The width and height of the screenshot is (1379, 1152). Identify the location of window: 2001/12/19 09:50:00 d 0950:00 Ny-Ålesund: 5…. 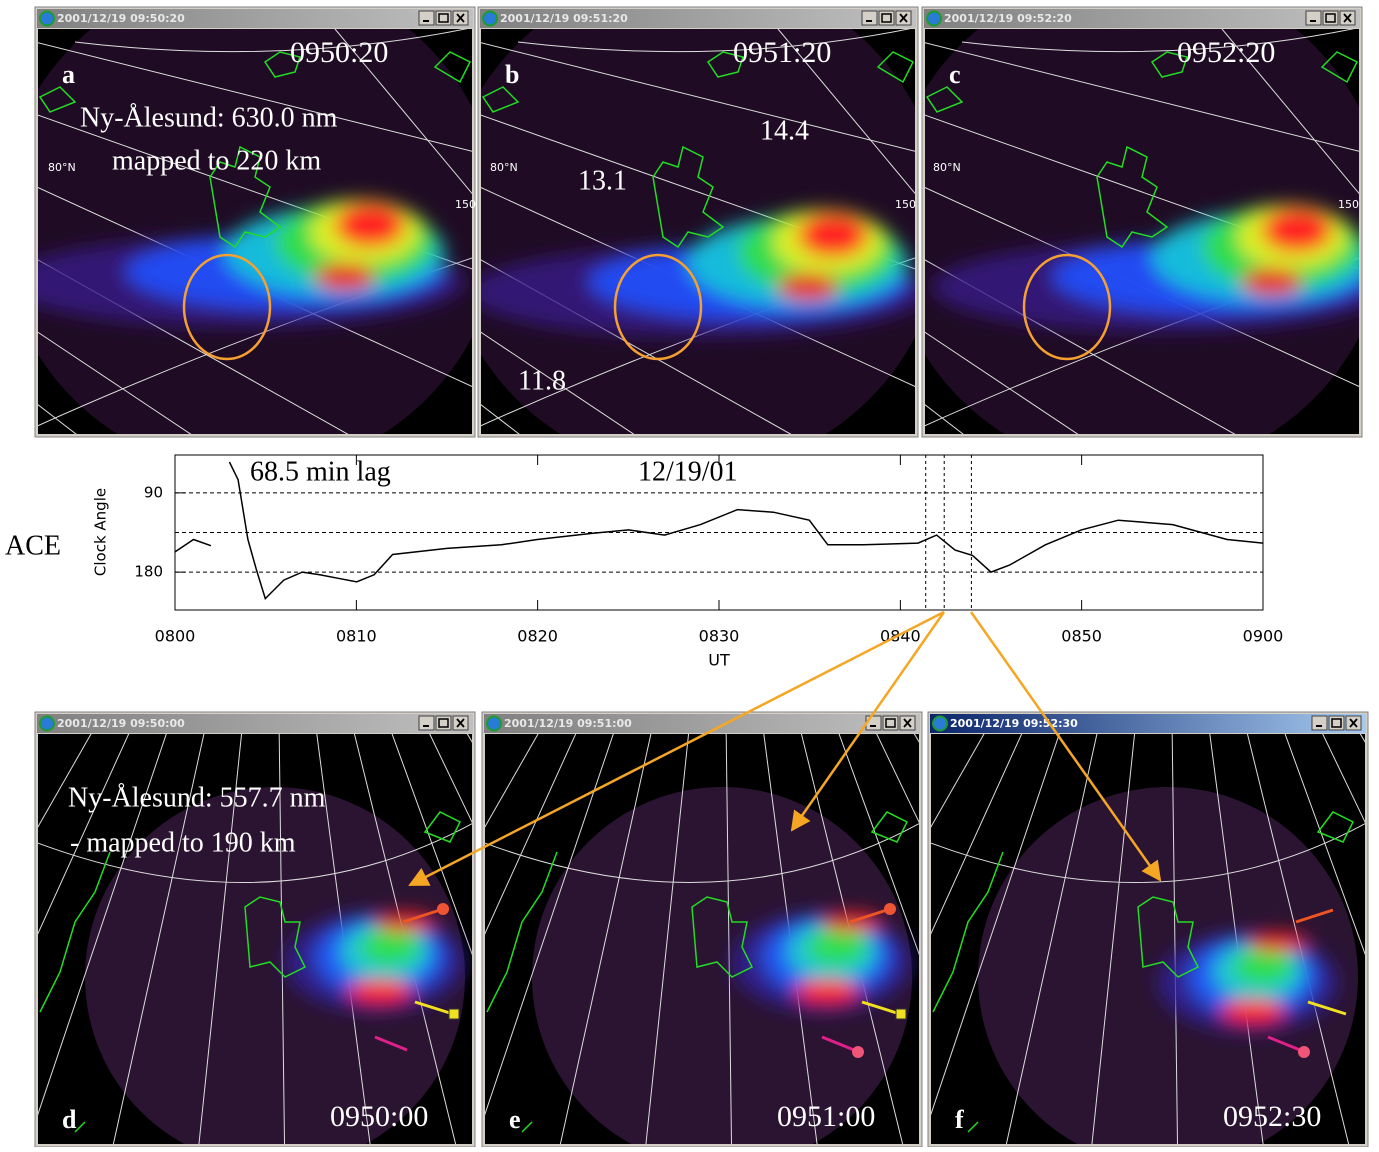
(255, 929).